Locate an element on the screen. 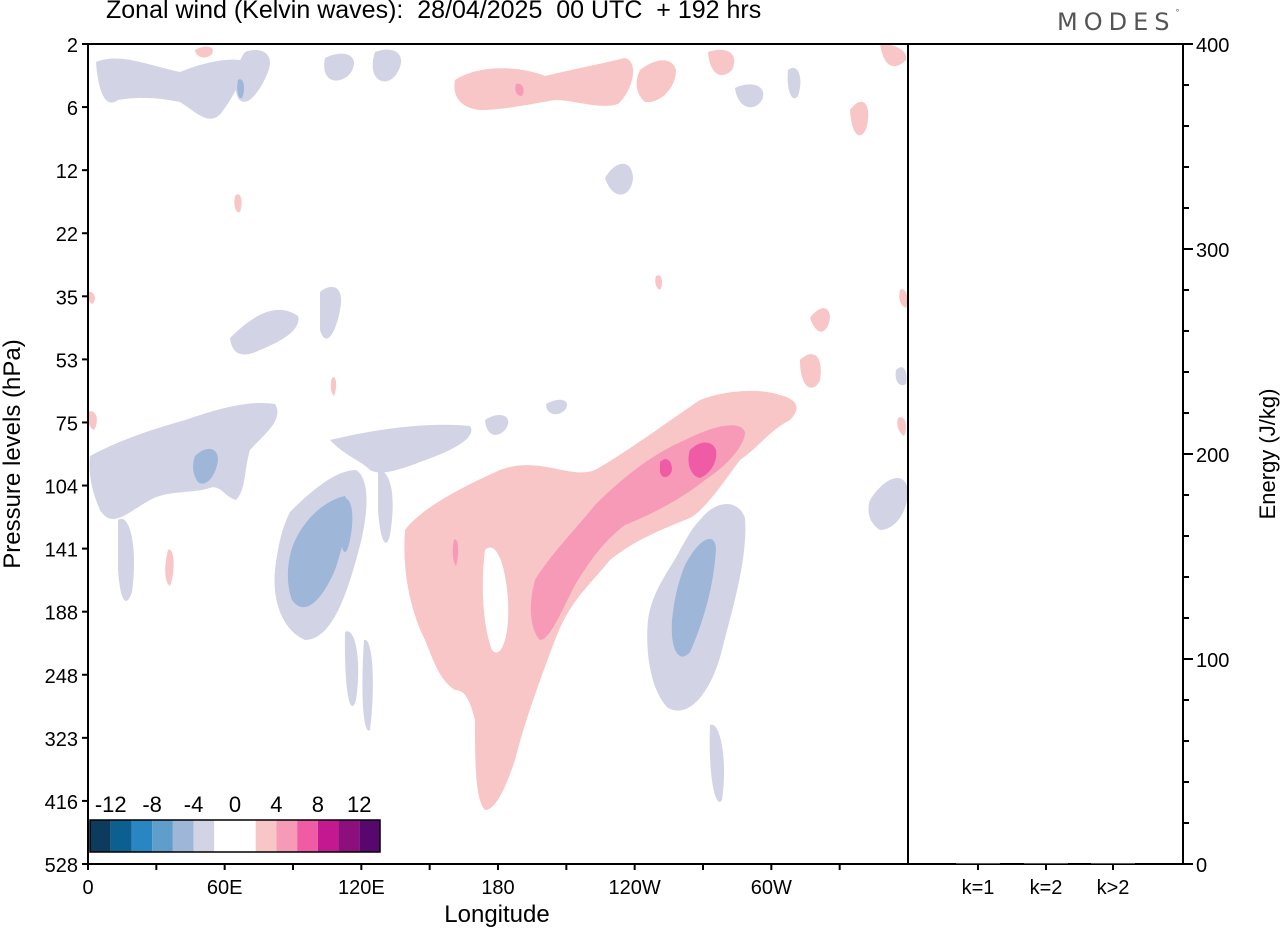 The height and width of the screenshot is (930, 1280). y-tick-label: 75 is located at coordinates (67, 424).